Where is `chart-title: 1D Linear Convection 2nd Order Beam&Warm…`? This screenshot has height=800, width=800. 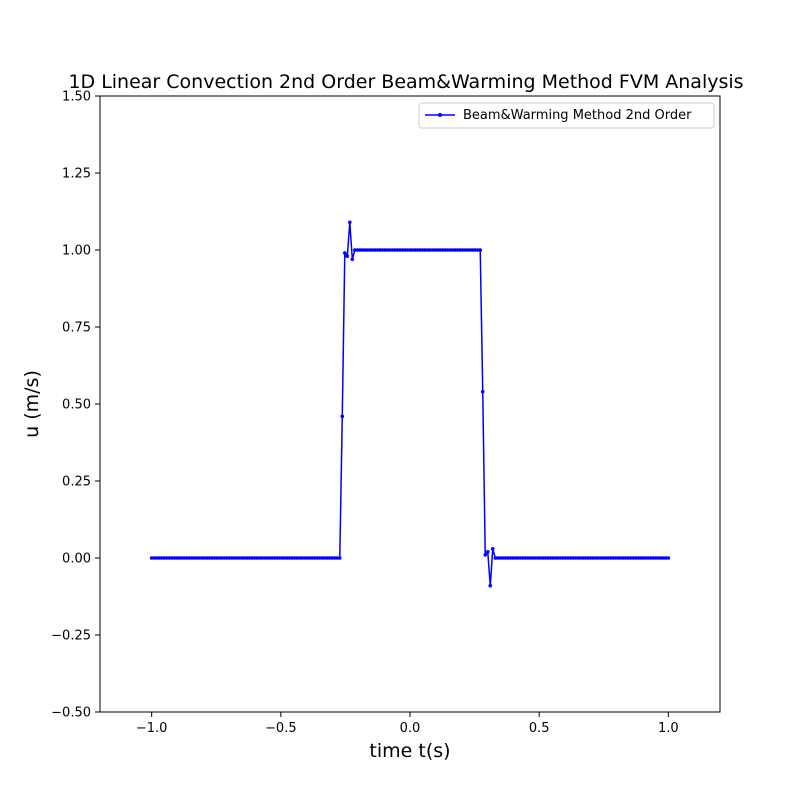 chart-title: 1D Linear Convection 2nd Order Beam&Warm… is located at coordinates (405, 82).